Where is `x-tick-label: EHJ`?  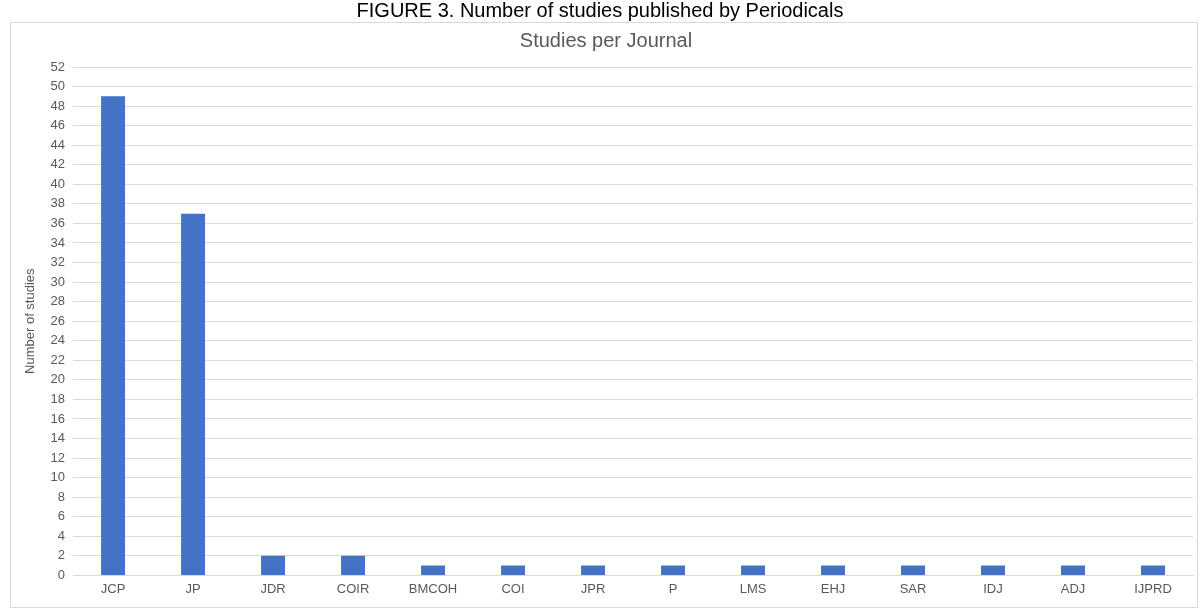 x-tick-label: EHJ is located at coordinates (833, 588).